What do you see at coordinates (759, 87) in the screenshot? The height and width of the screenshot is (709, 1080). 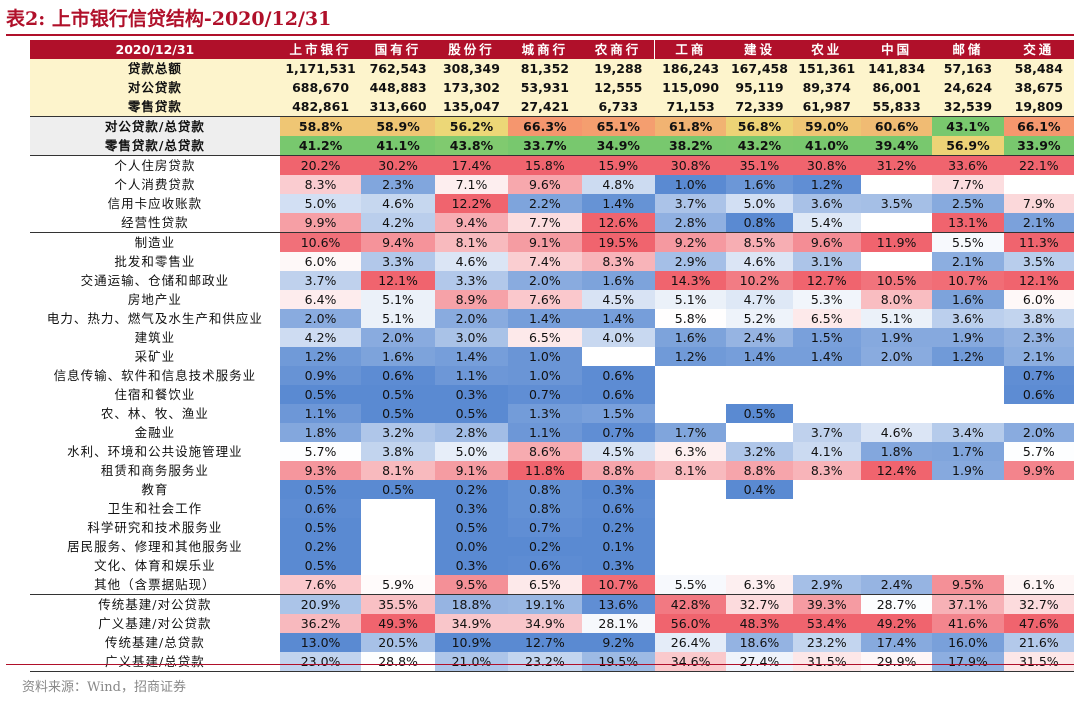 I see `table-cell: 95,119` at bounding box center [759, 87].